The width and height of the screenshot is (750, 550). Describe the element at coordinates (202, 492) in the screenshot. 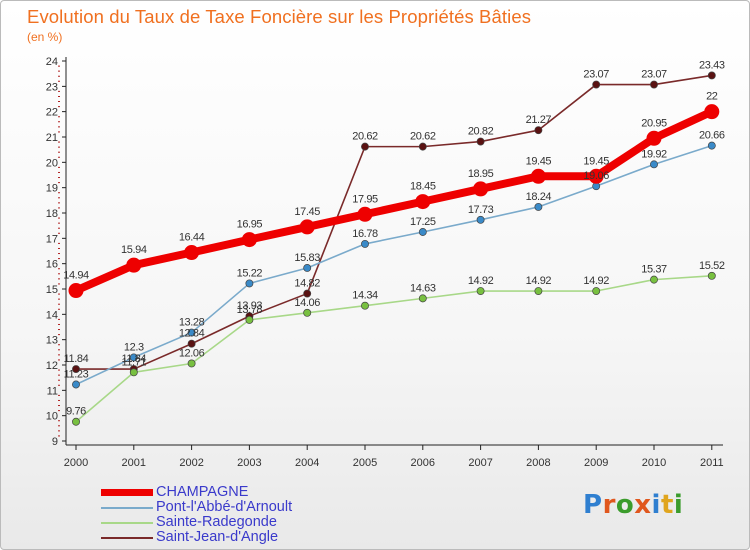

I see `legend-label: CHAMPAGNE` at that location.